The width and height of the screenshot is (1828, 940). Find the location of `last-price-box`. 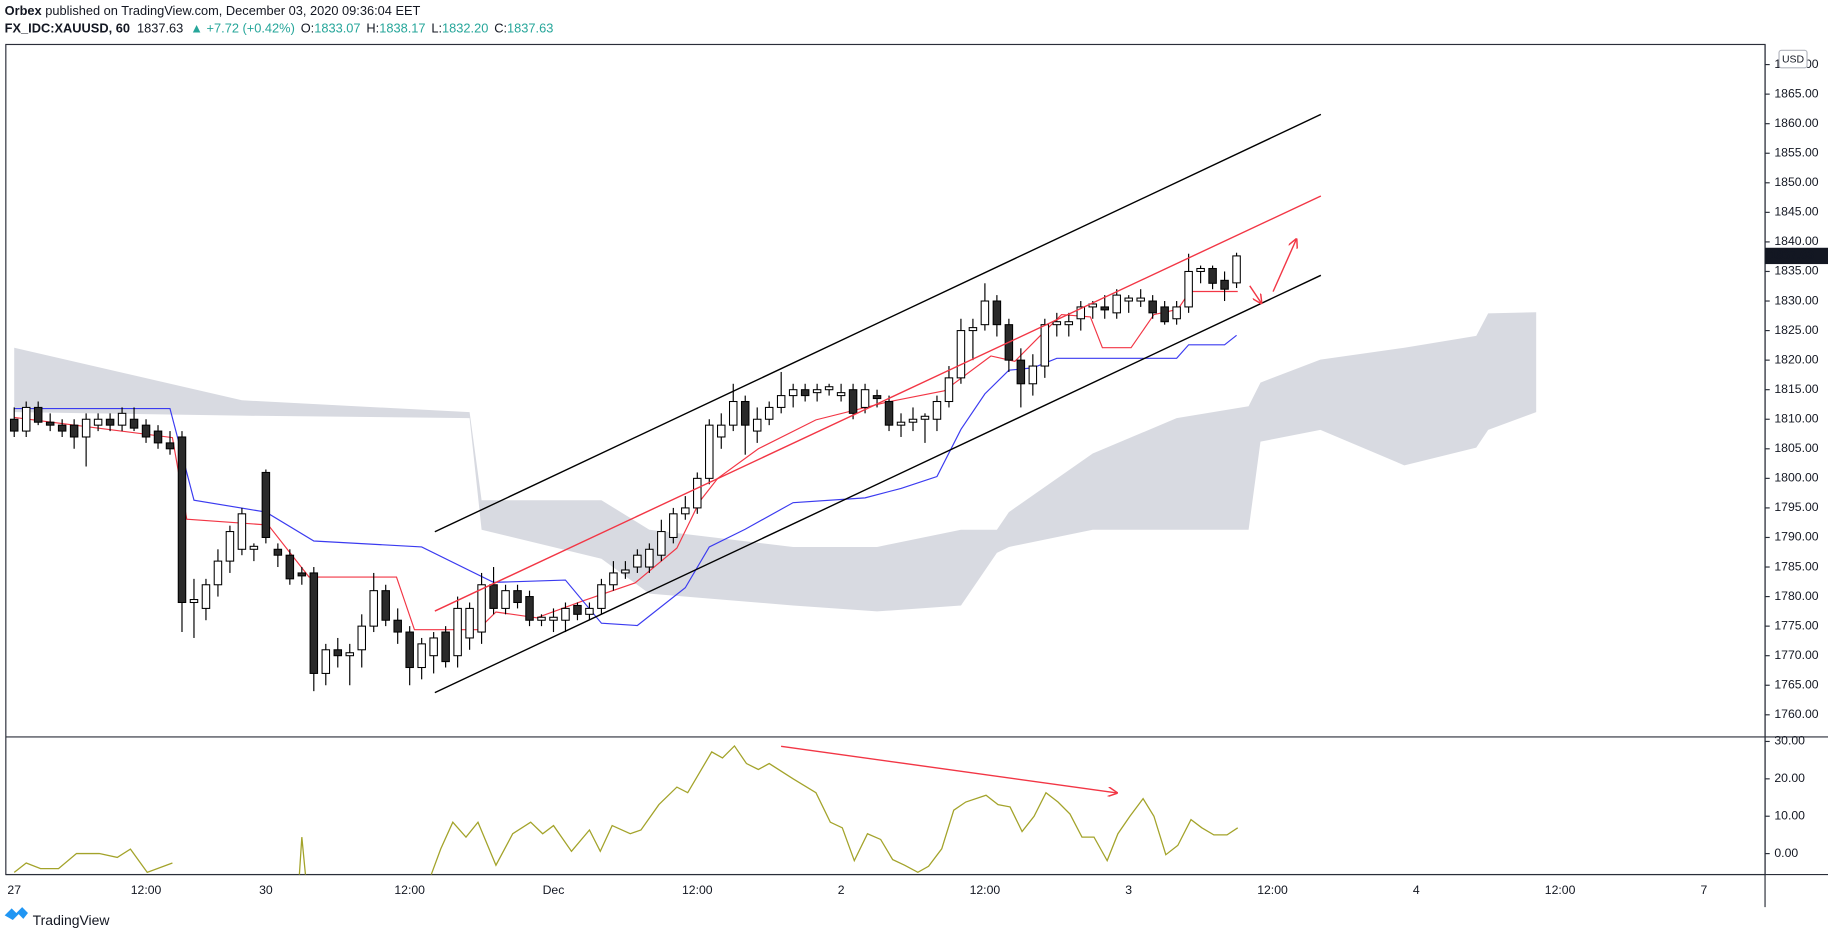

last-price-box is located at coordinates (1796, 256).